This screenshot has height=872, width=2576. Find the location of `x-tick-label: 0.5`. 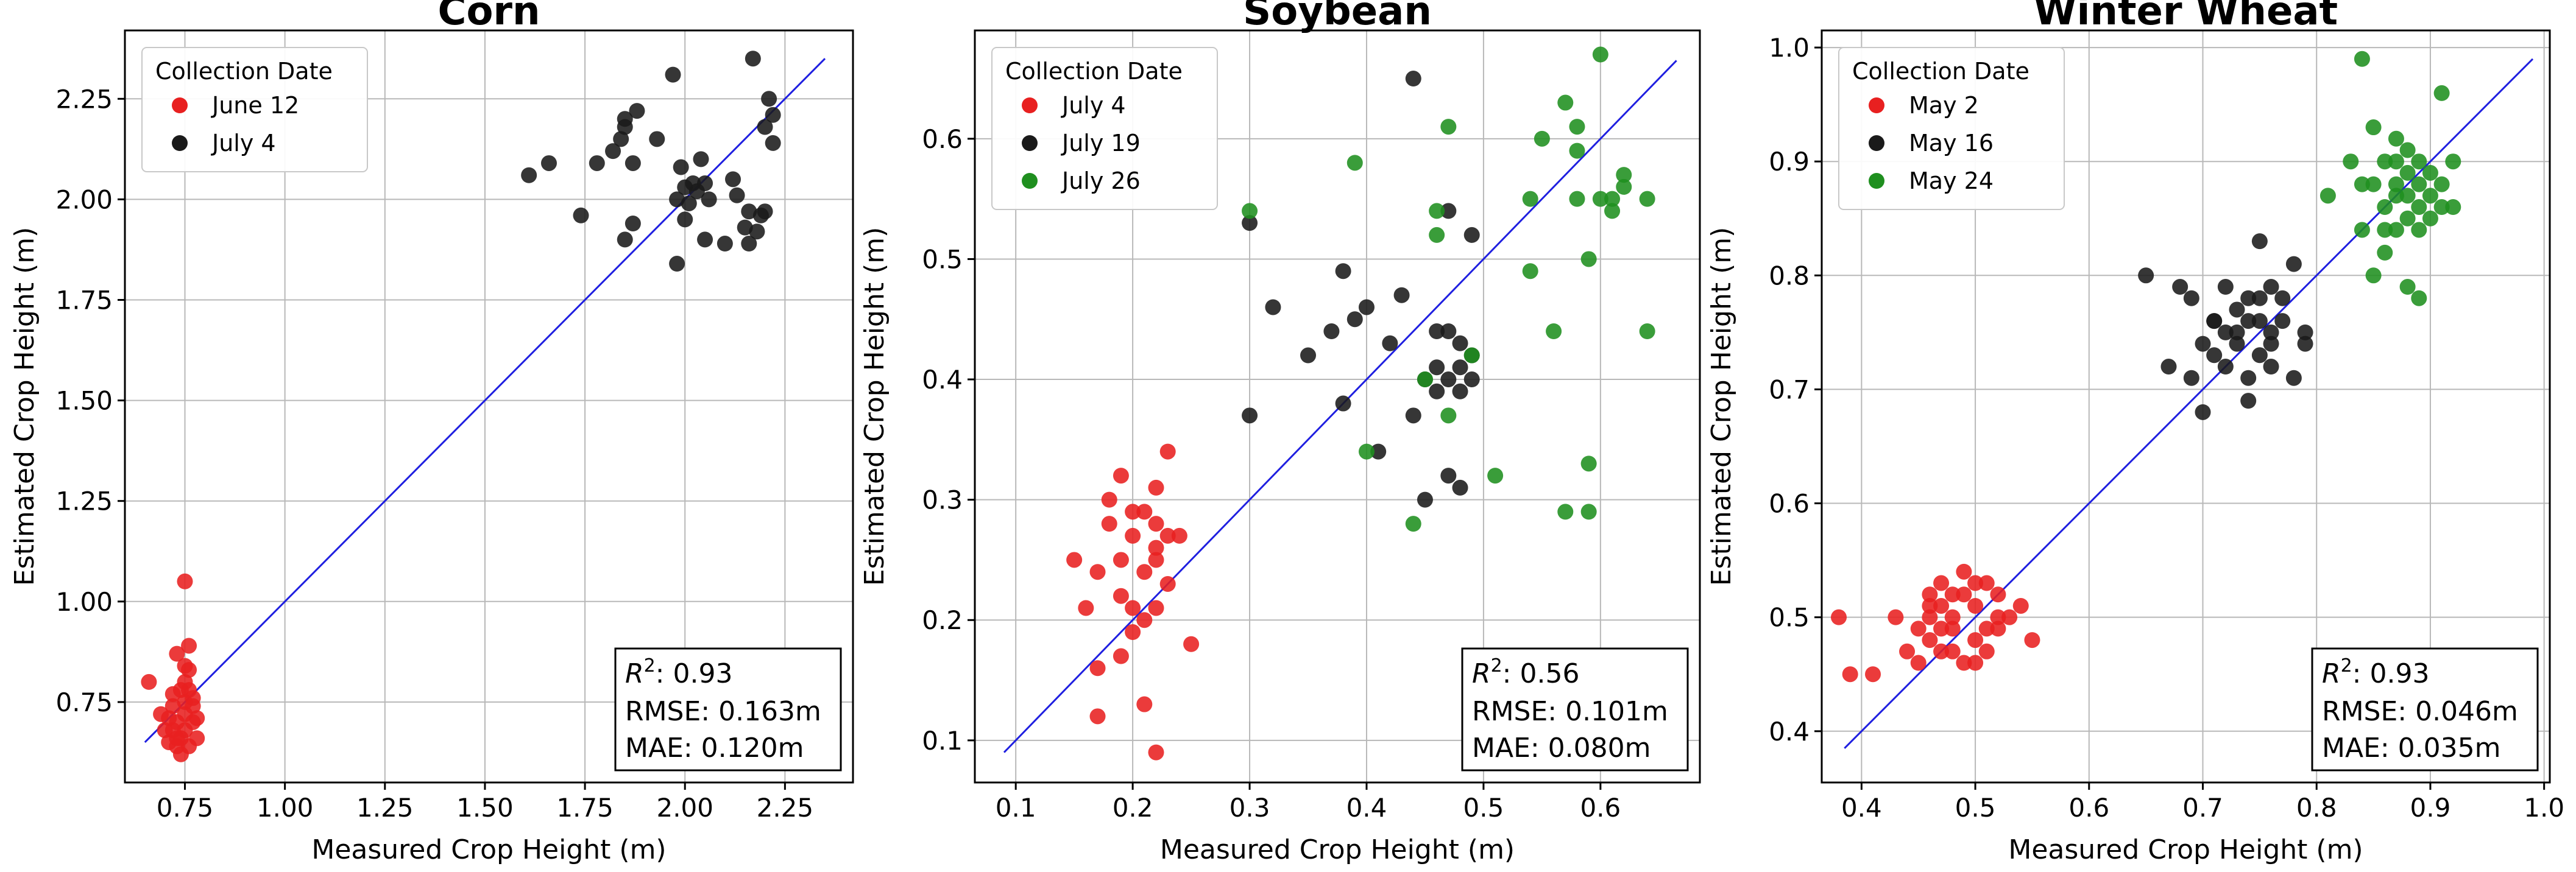

x-tick-label: 0.5 is located at coordinates (1975, 808).